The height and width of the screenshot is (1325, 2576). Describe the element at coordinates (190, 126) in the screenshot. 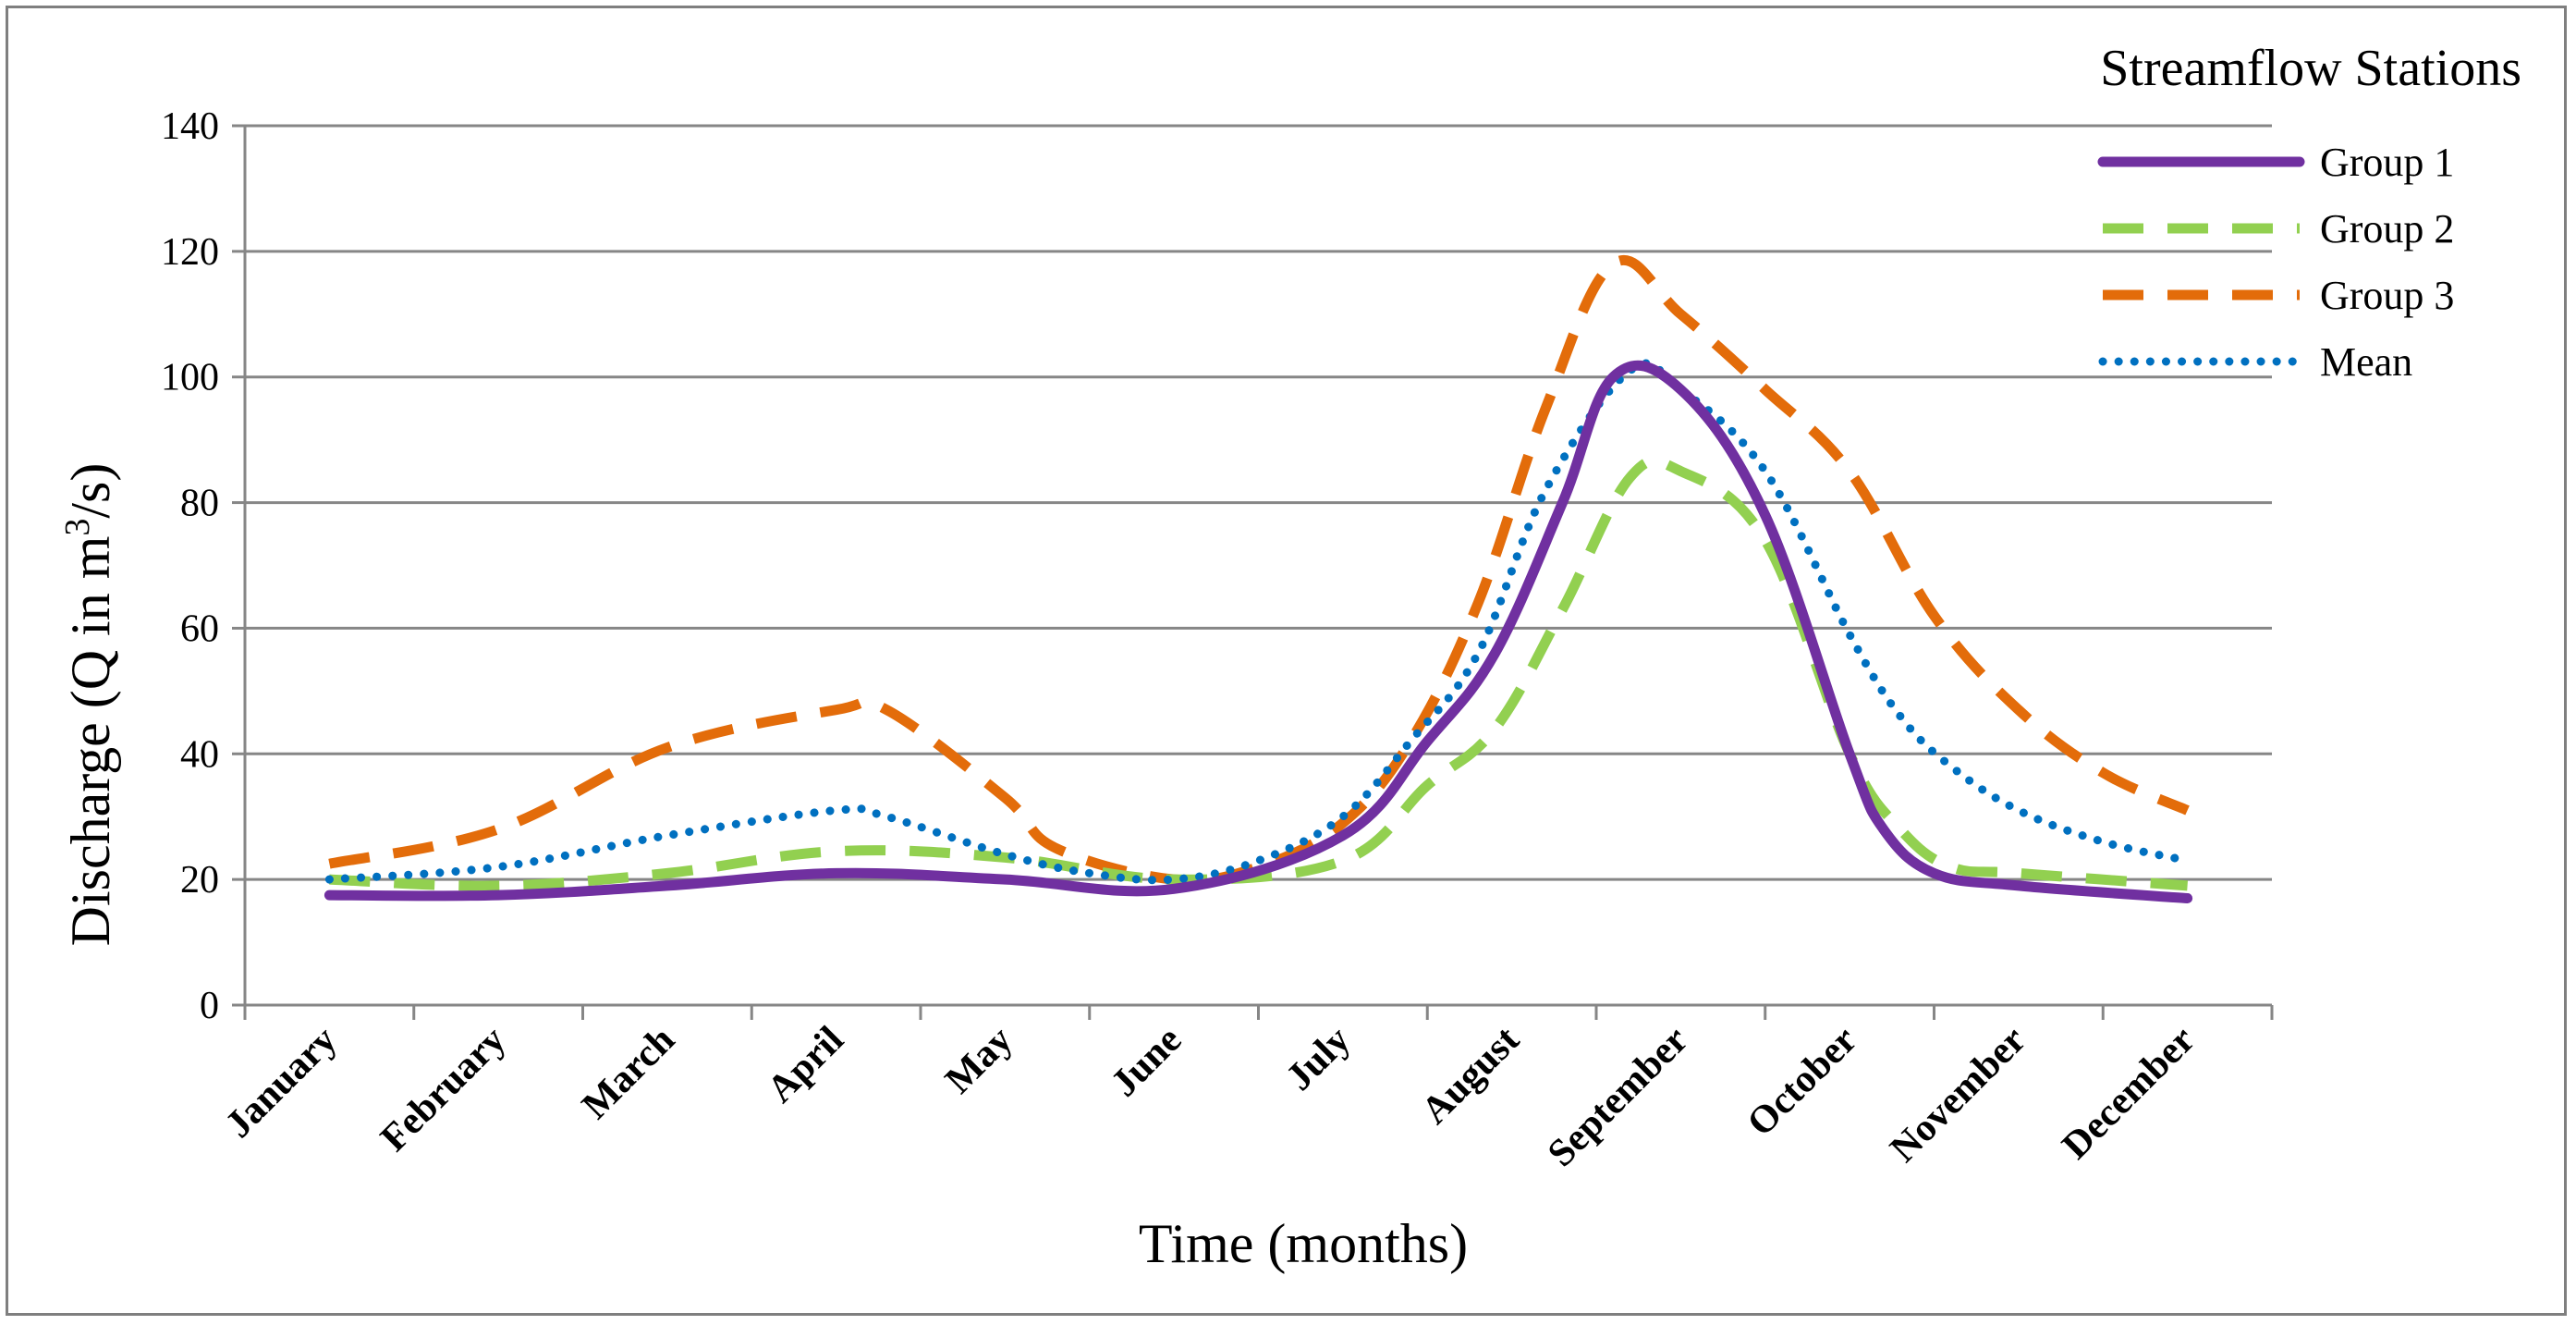

I see `y-tick-label: 140` at that location.